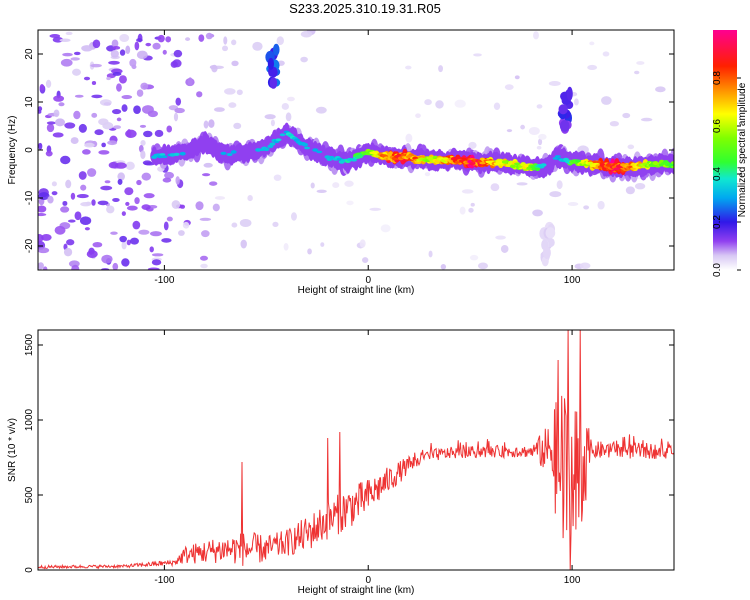 The image size is (750, 600). I want to click on colorbar-gradient, so click(725, 150).